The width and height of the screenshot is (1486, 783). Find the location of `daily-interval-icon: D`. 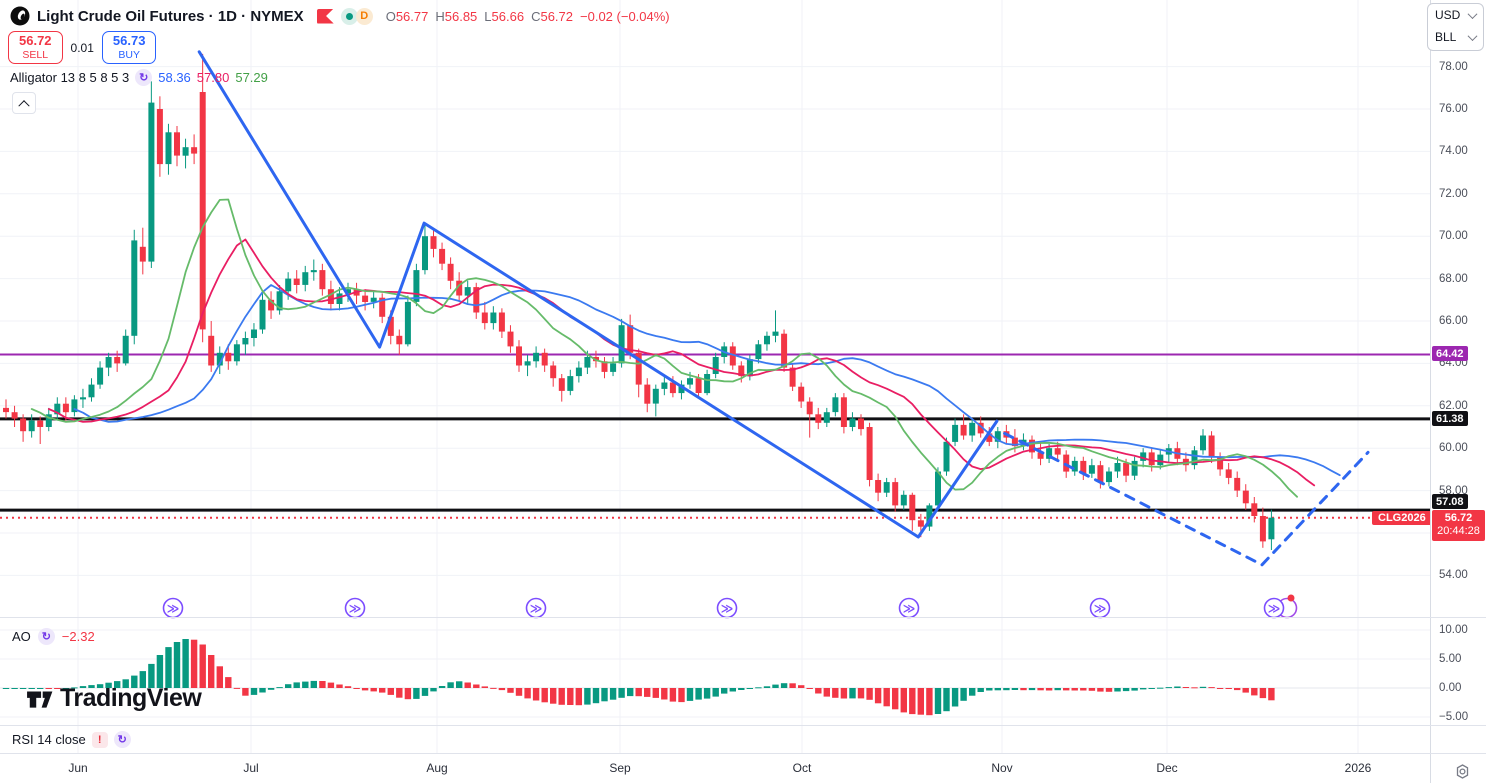

daily-interval-icon: D is located at coordinates (364, 16).